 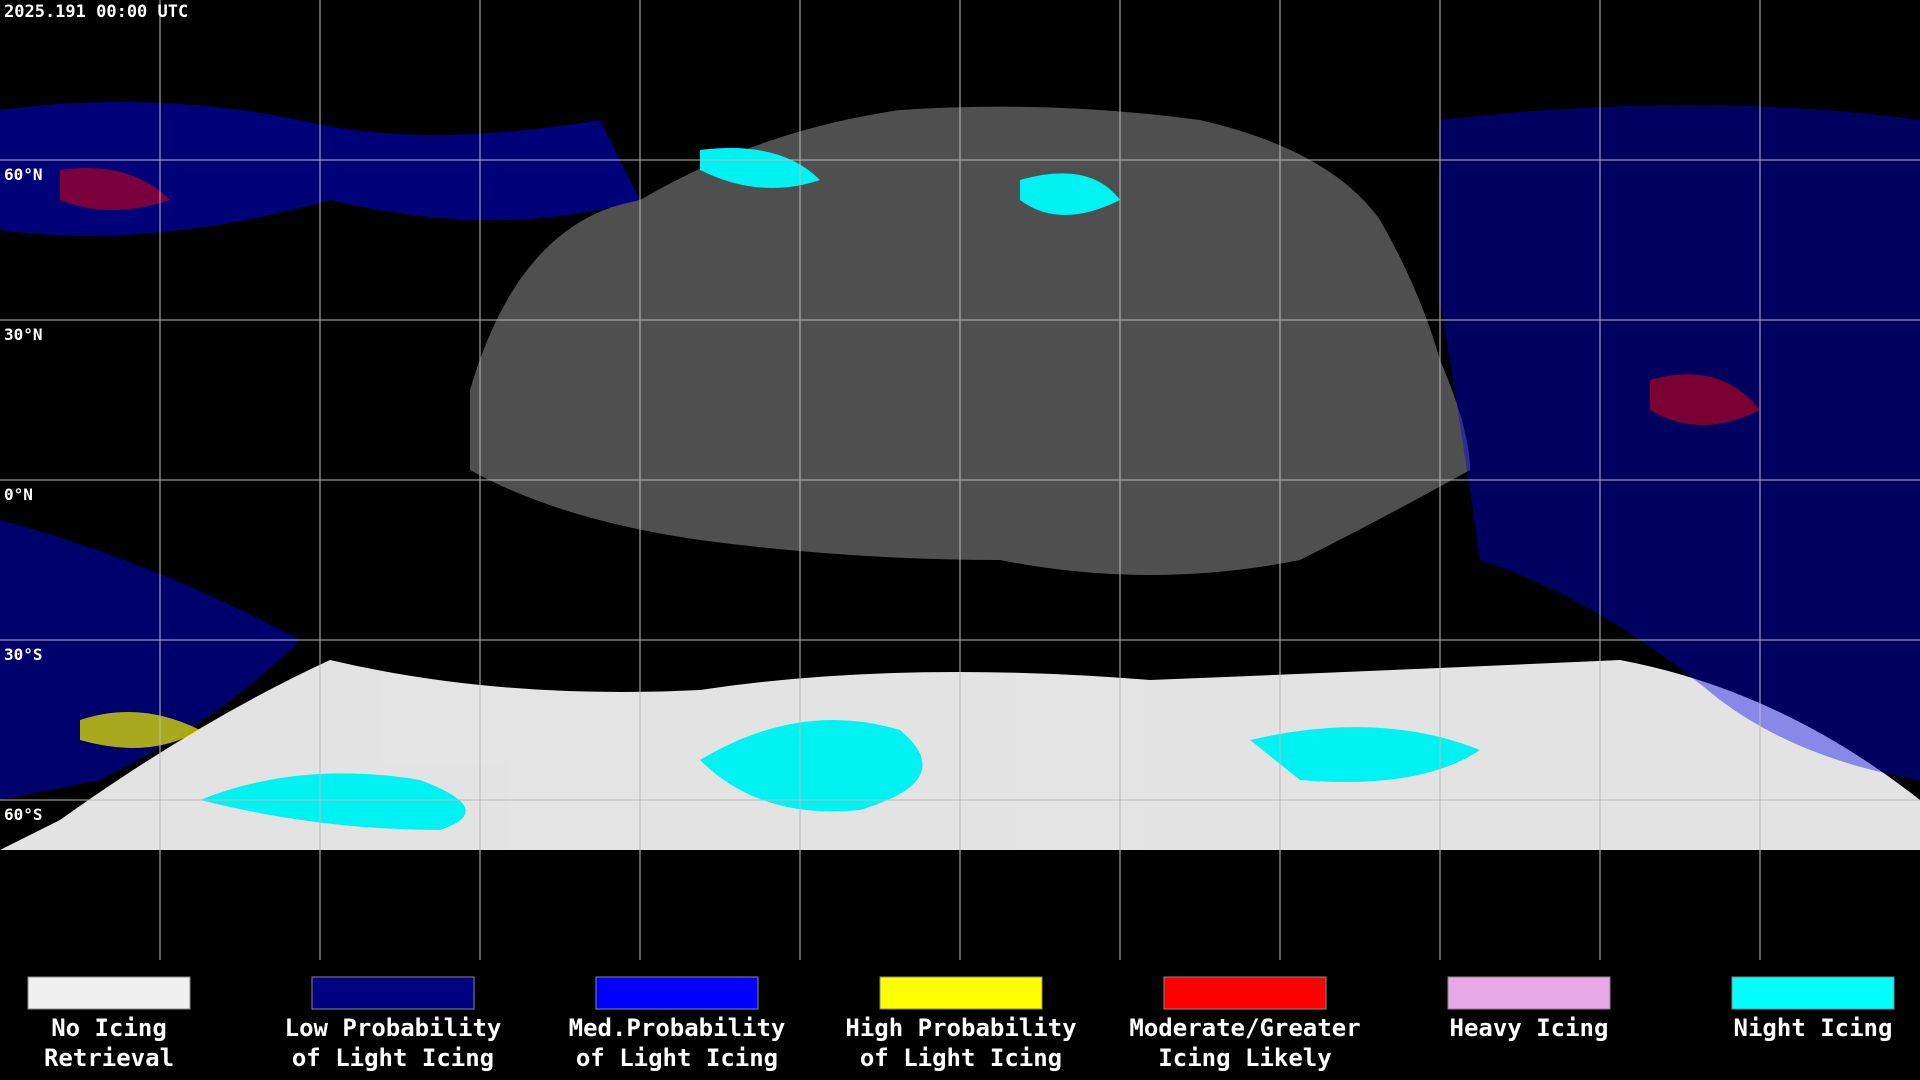 What do you see at coordinates (23, 654) in the screenshot?
I see `latitude-label: 30°S` at bounding box center [23, 654].